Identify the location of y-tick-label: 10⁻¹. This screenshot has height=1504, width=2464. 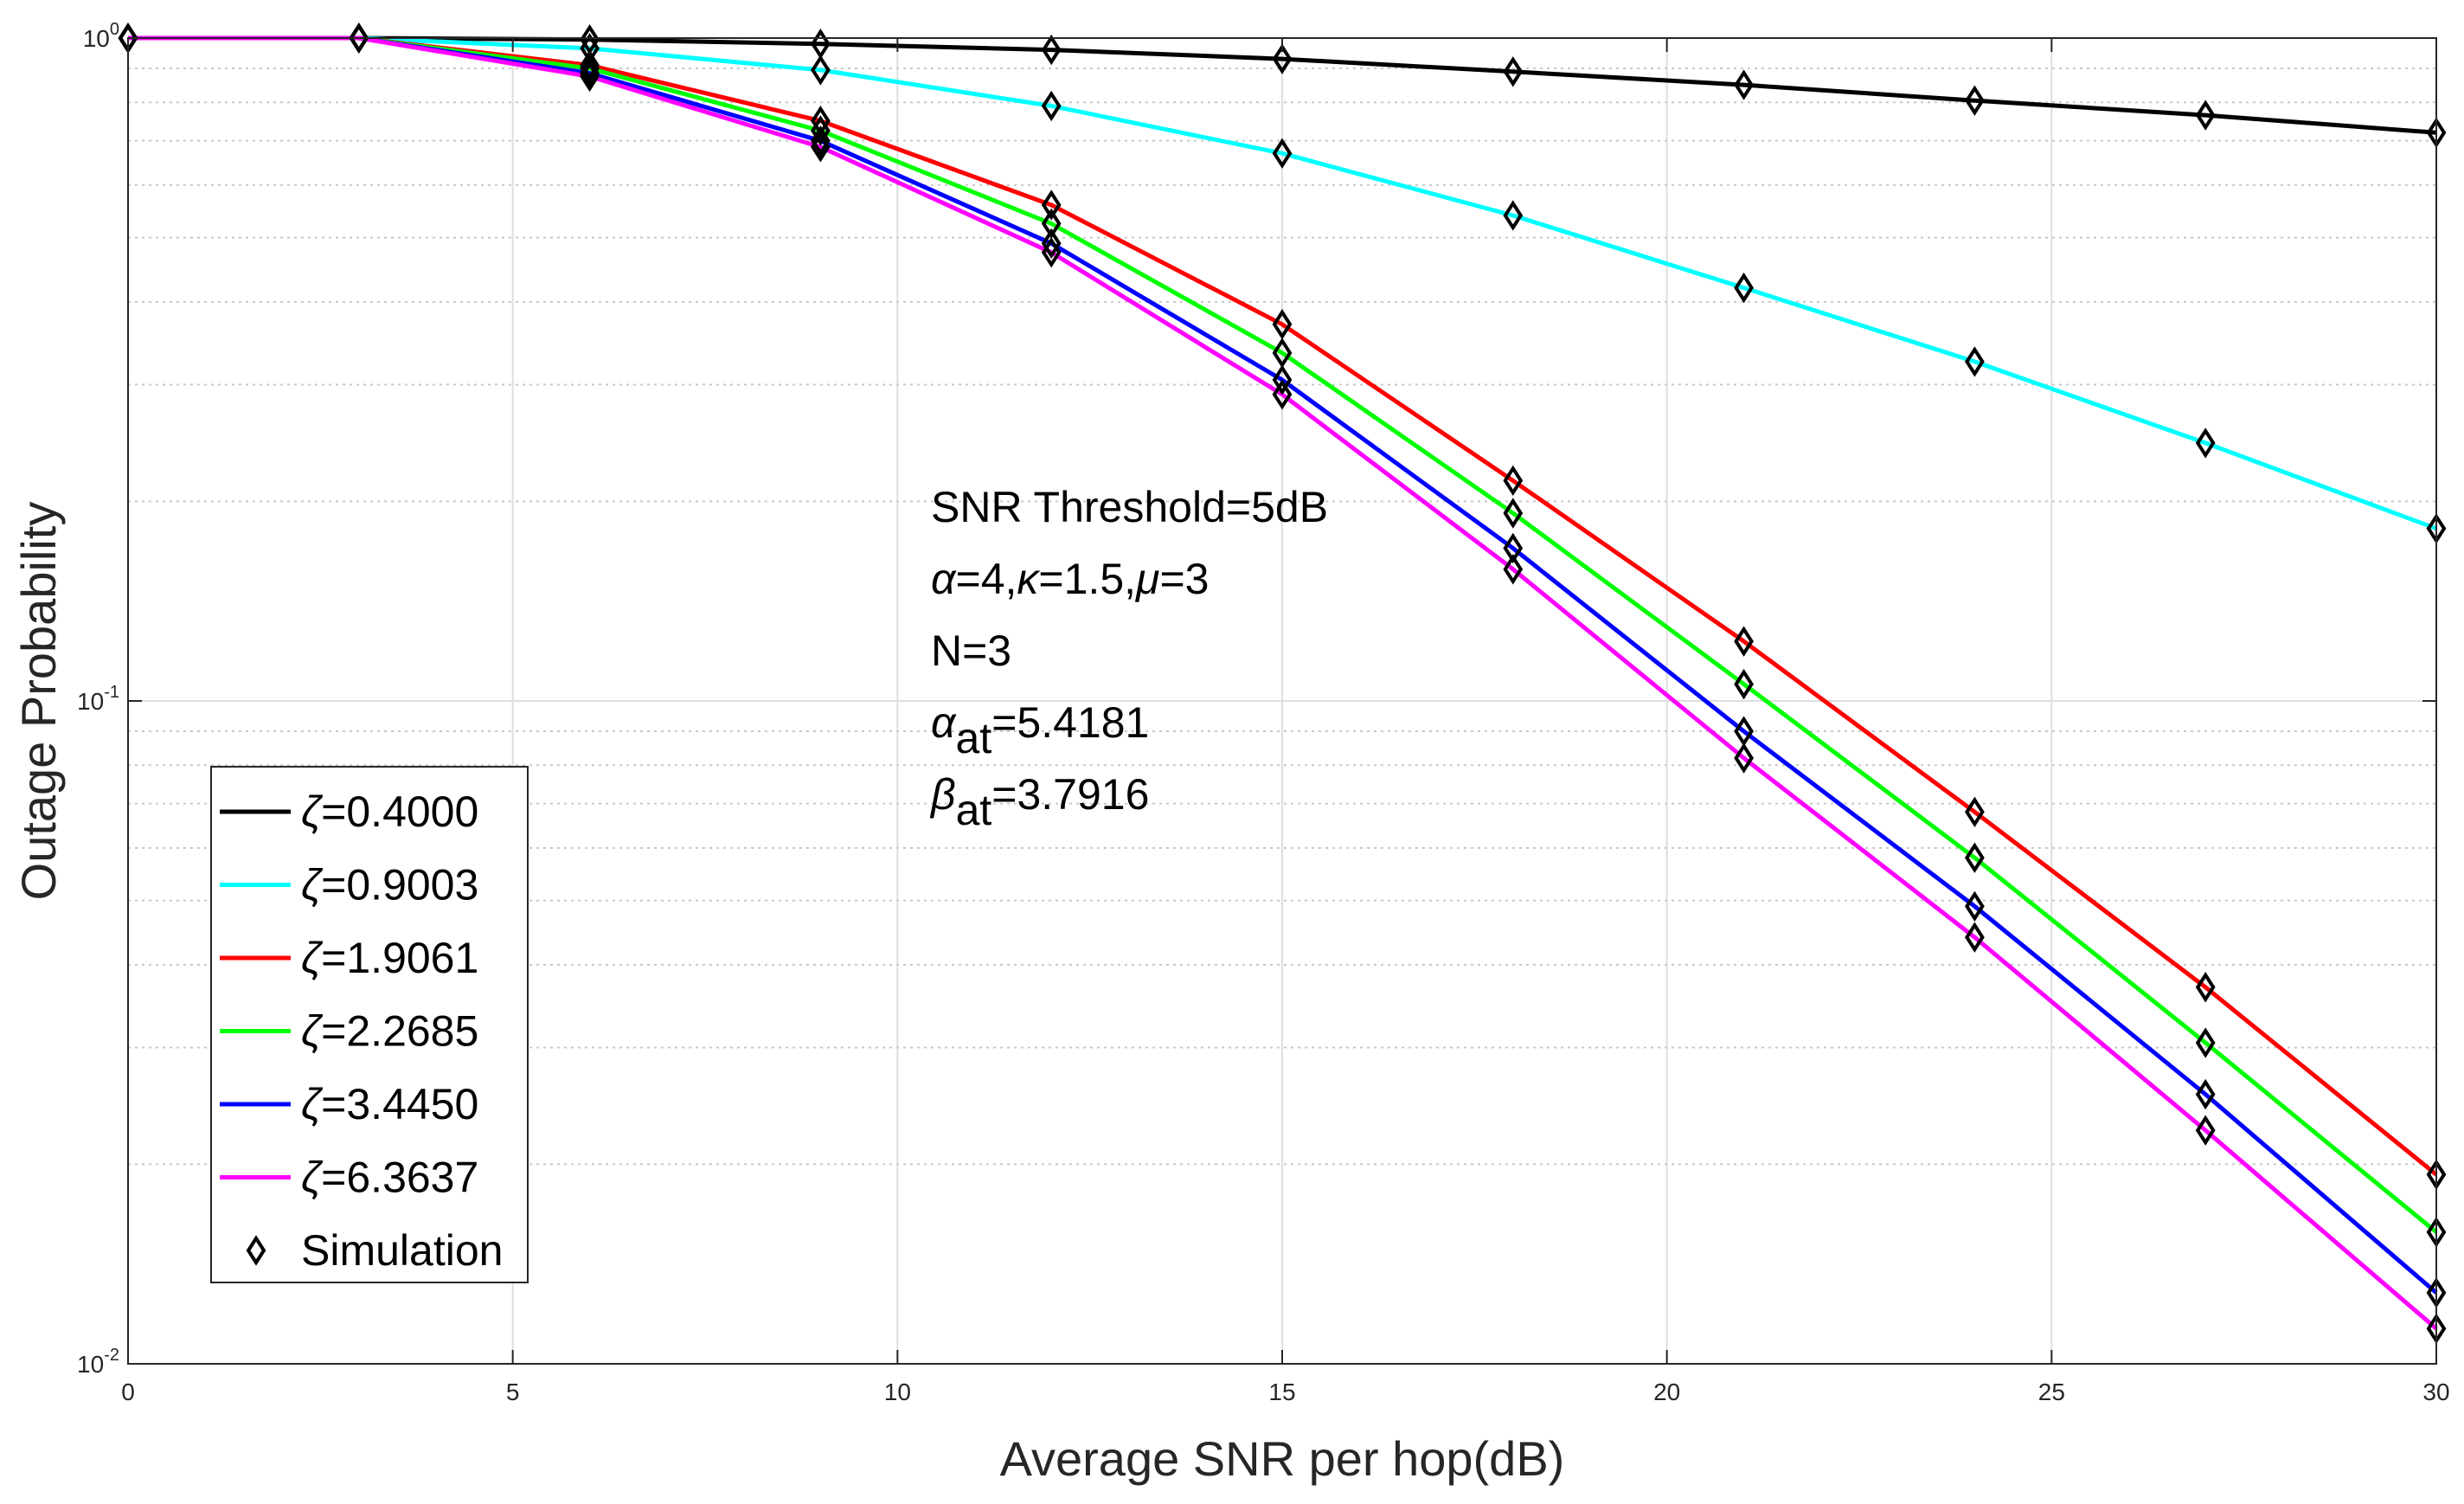
(98, 699).